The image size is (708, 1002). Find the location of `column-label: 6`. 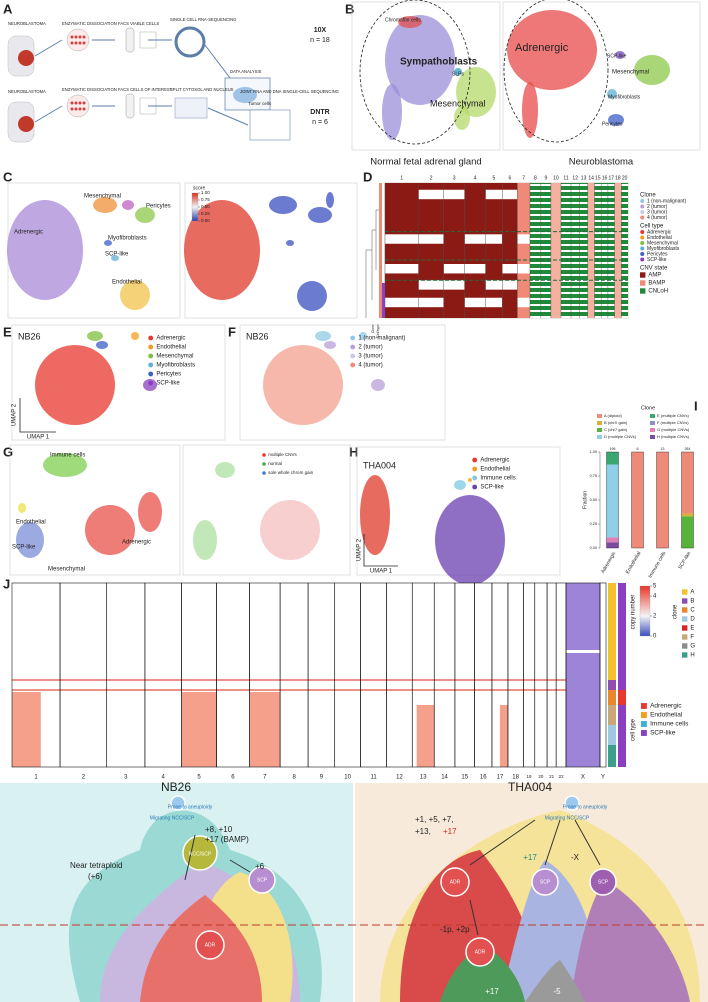

column-label: 6 is located at coordinates (509, 178).